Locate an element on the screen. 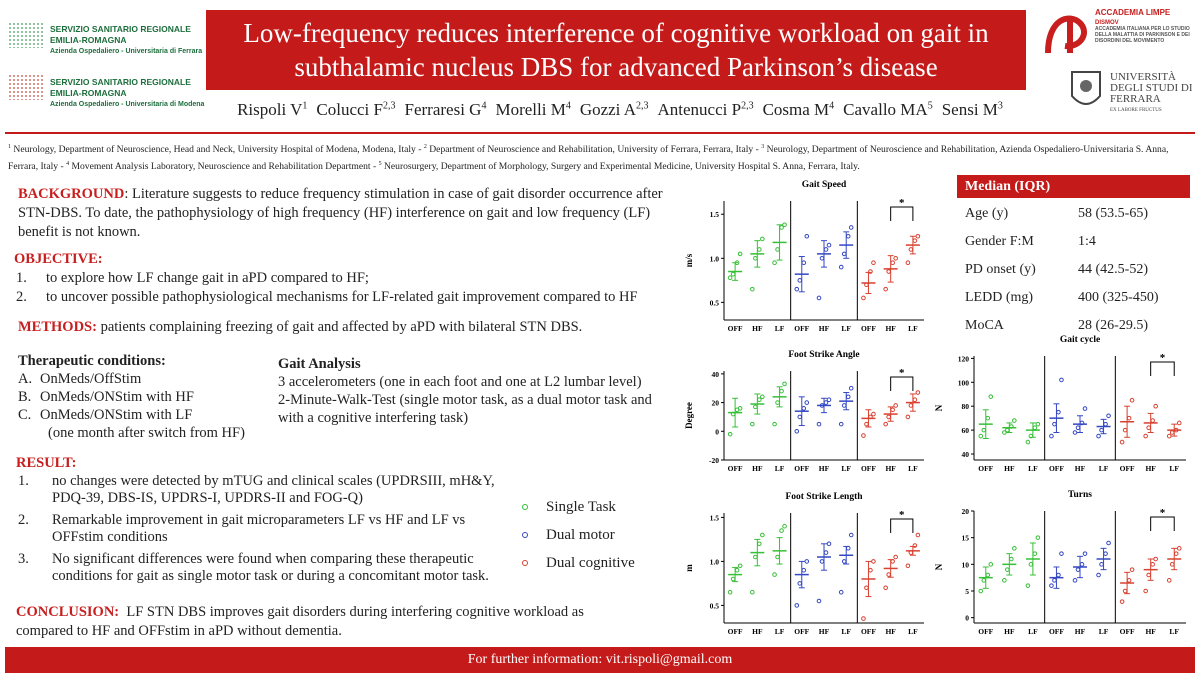 This screenshot has width=1200, height=675. table-header: Median (IQR) is located at coordinates (1073, 186).